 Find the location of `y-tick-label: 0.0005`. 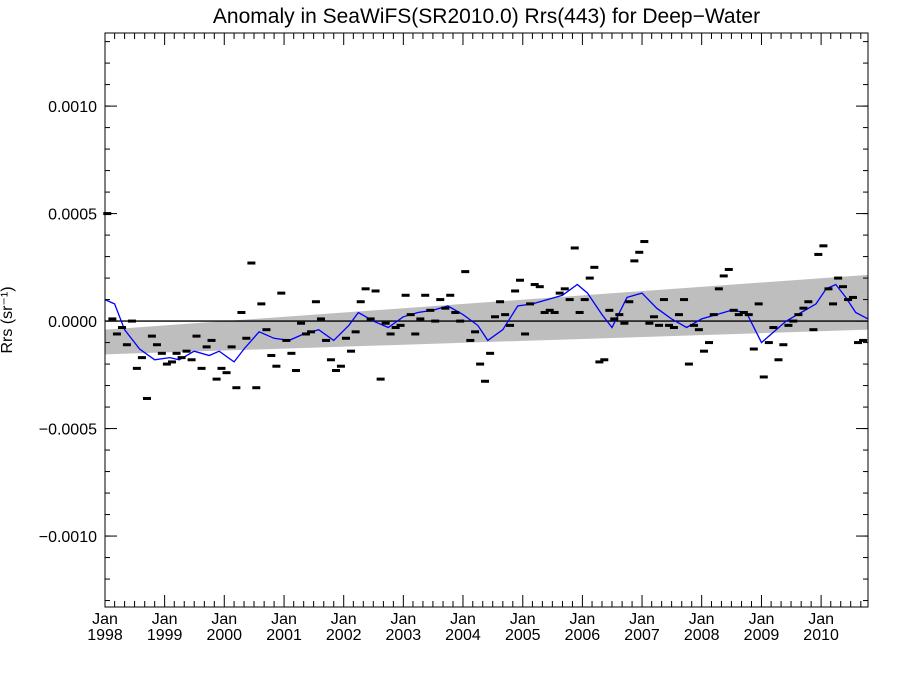

y-tick-label: 0.0005 is located at coordinates (72, 215).